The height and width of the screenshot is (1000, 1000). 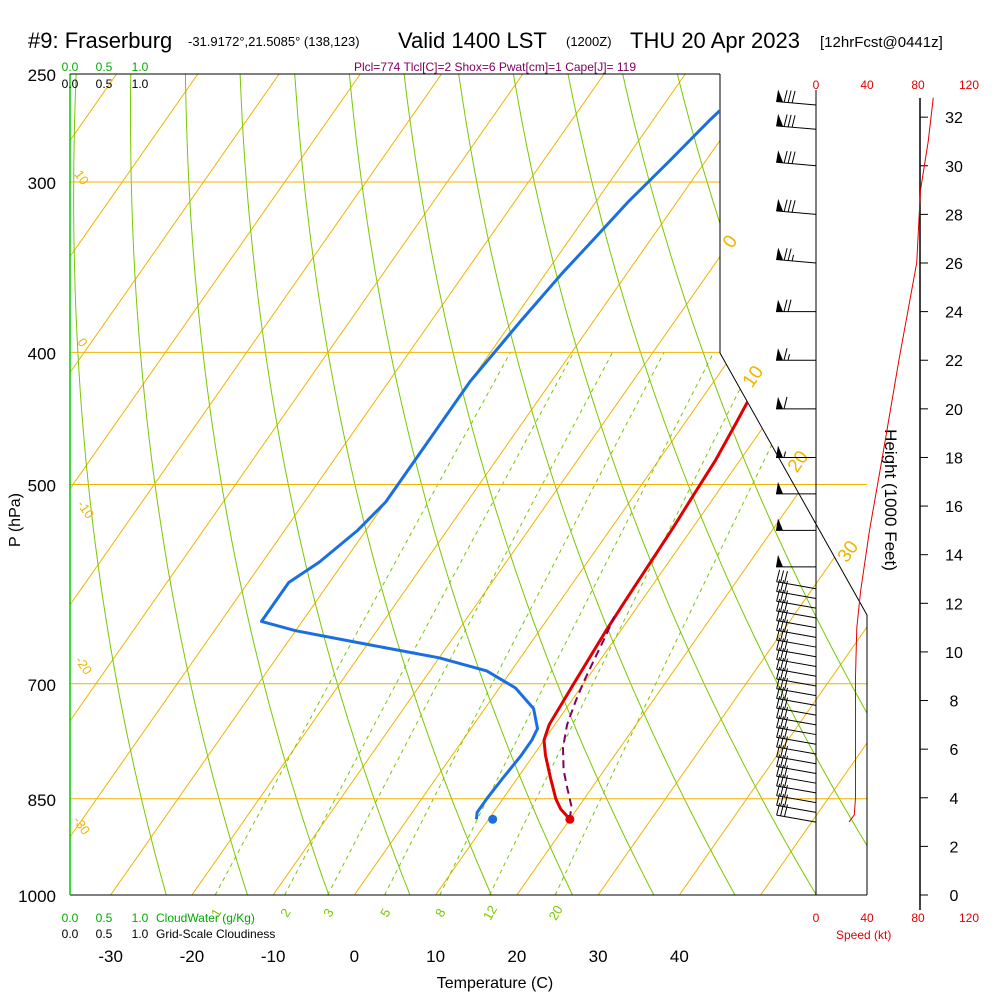 What do you see at coordinates (134, 484) in the screenshot?
I see `isotherm-line` at bounding box center [134, 484].